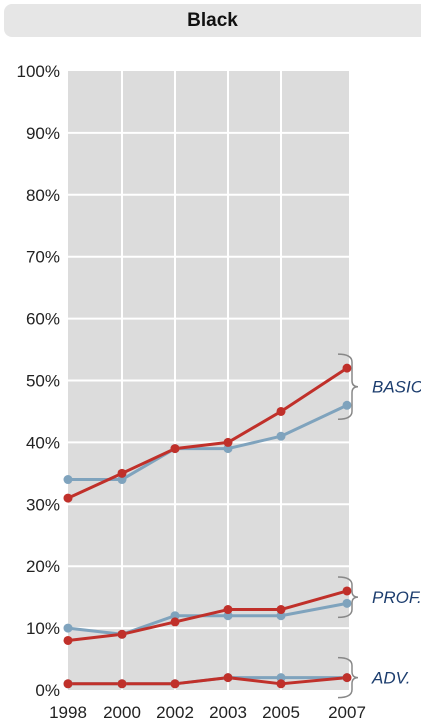  Describe the element at coordinates (347, 712) in the screenshot. I see `x-tick-label: 2007` at that location.